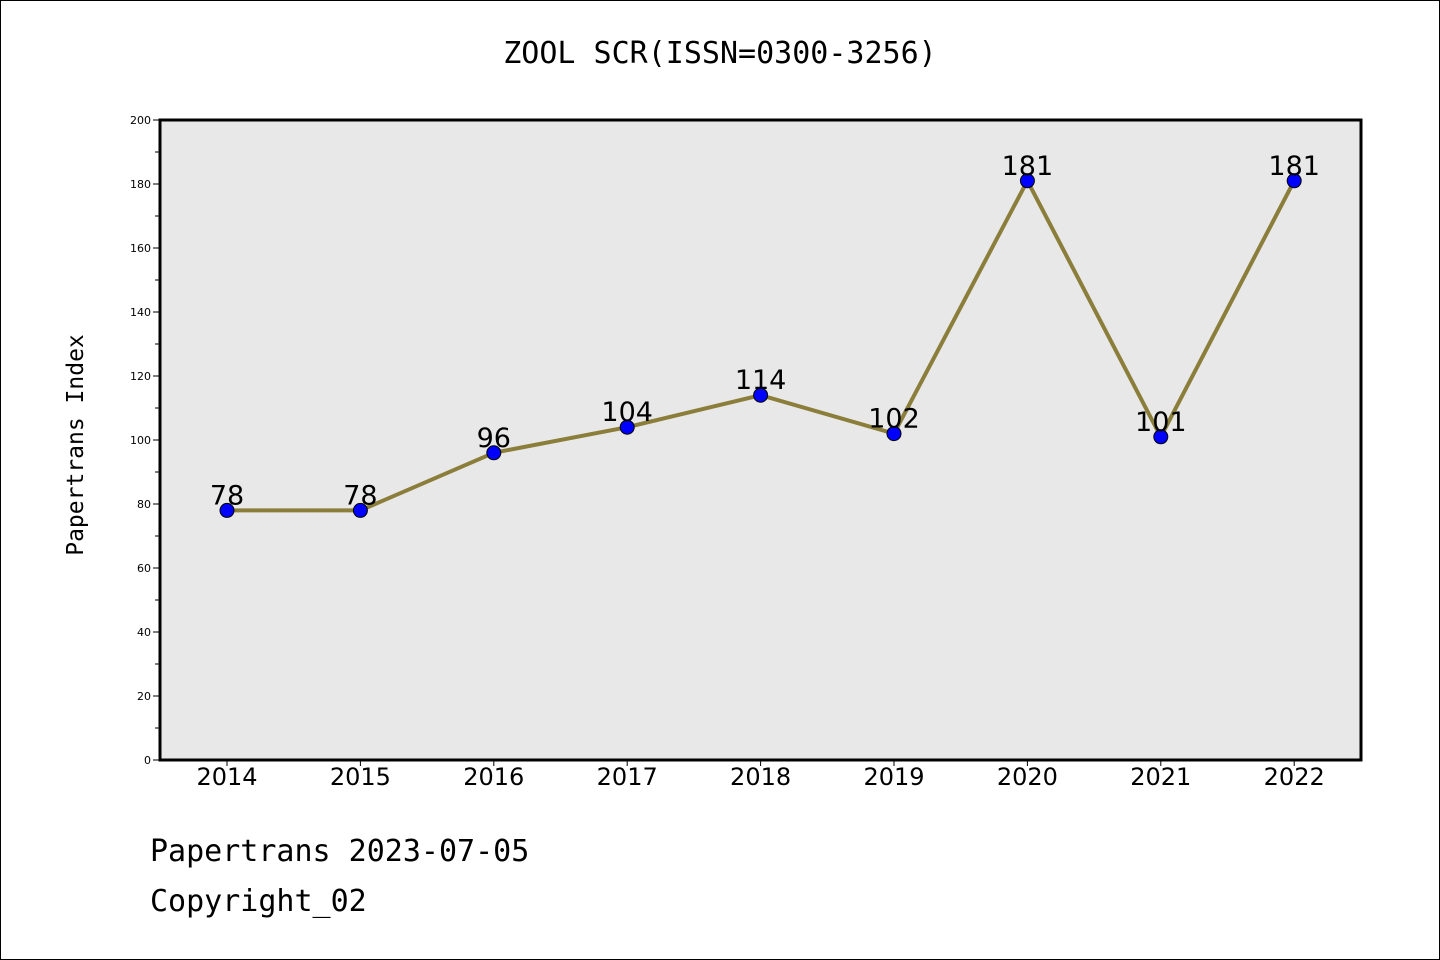 The height and width of the screenshot is (960, 1440). What do you see at coordinates (493, 777) in the screenshot?
I see `x-tick-label: 2016` at bounding box center [493, 777].